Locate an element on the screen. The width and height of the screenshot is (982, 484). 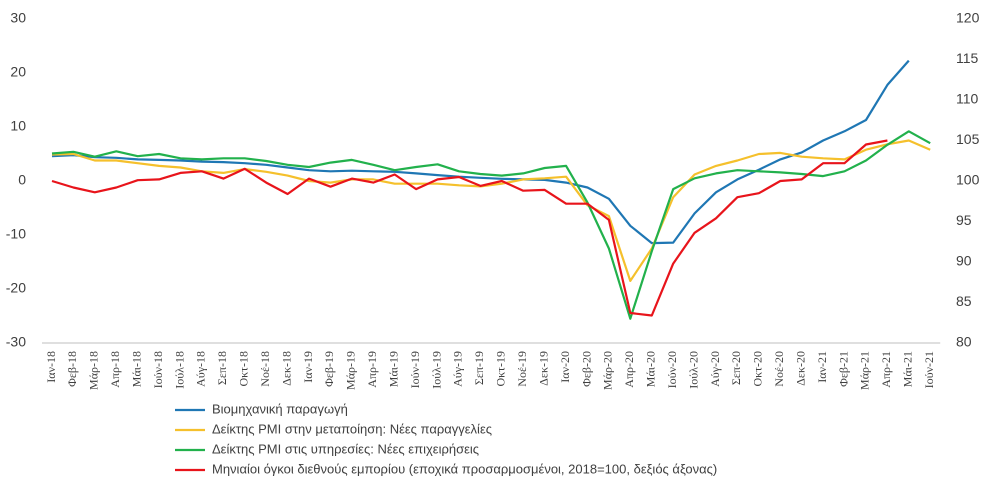
x-tick-label: Αύγ-18 is located at coordinates (201, 369).